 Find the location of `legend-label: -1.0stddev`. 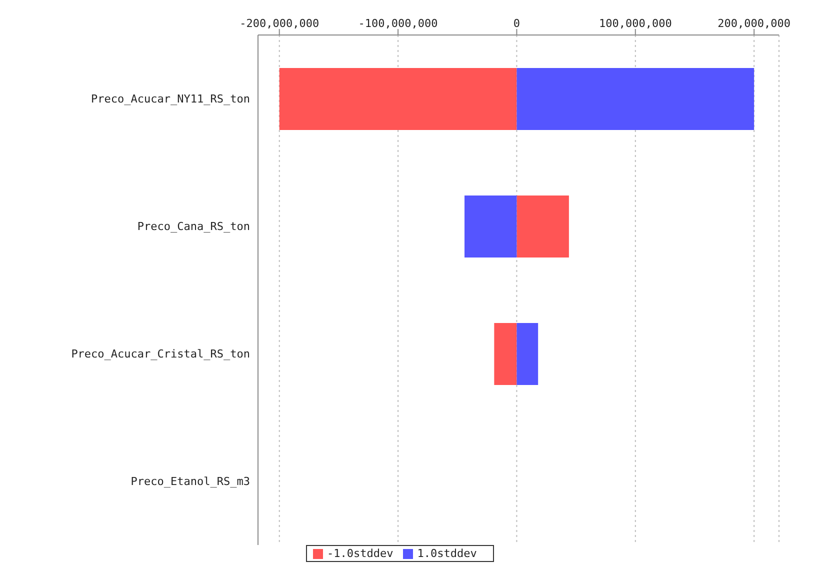

legend-label: -1.0stddev is located at coordinates (360, 553).